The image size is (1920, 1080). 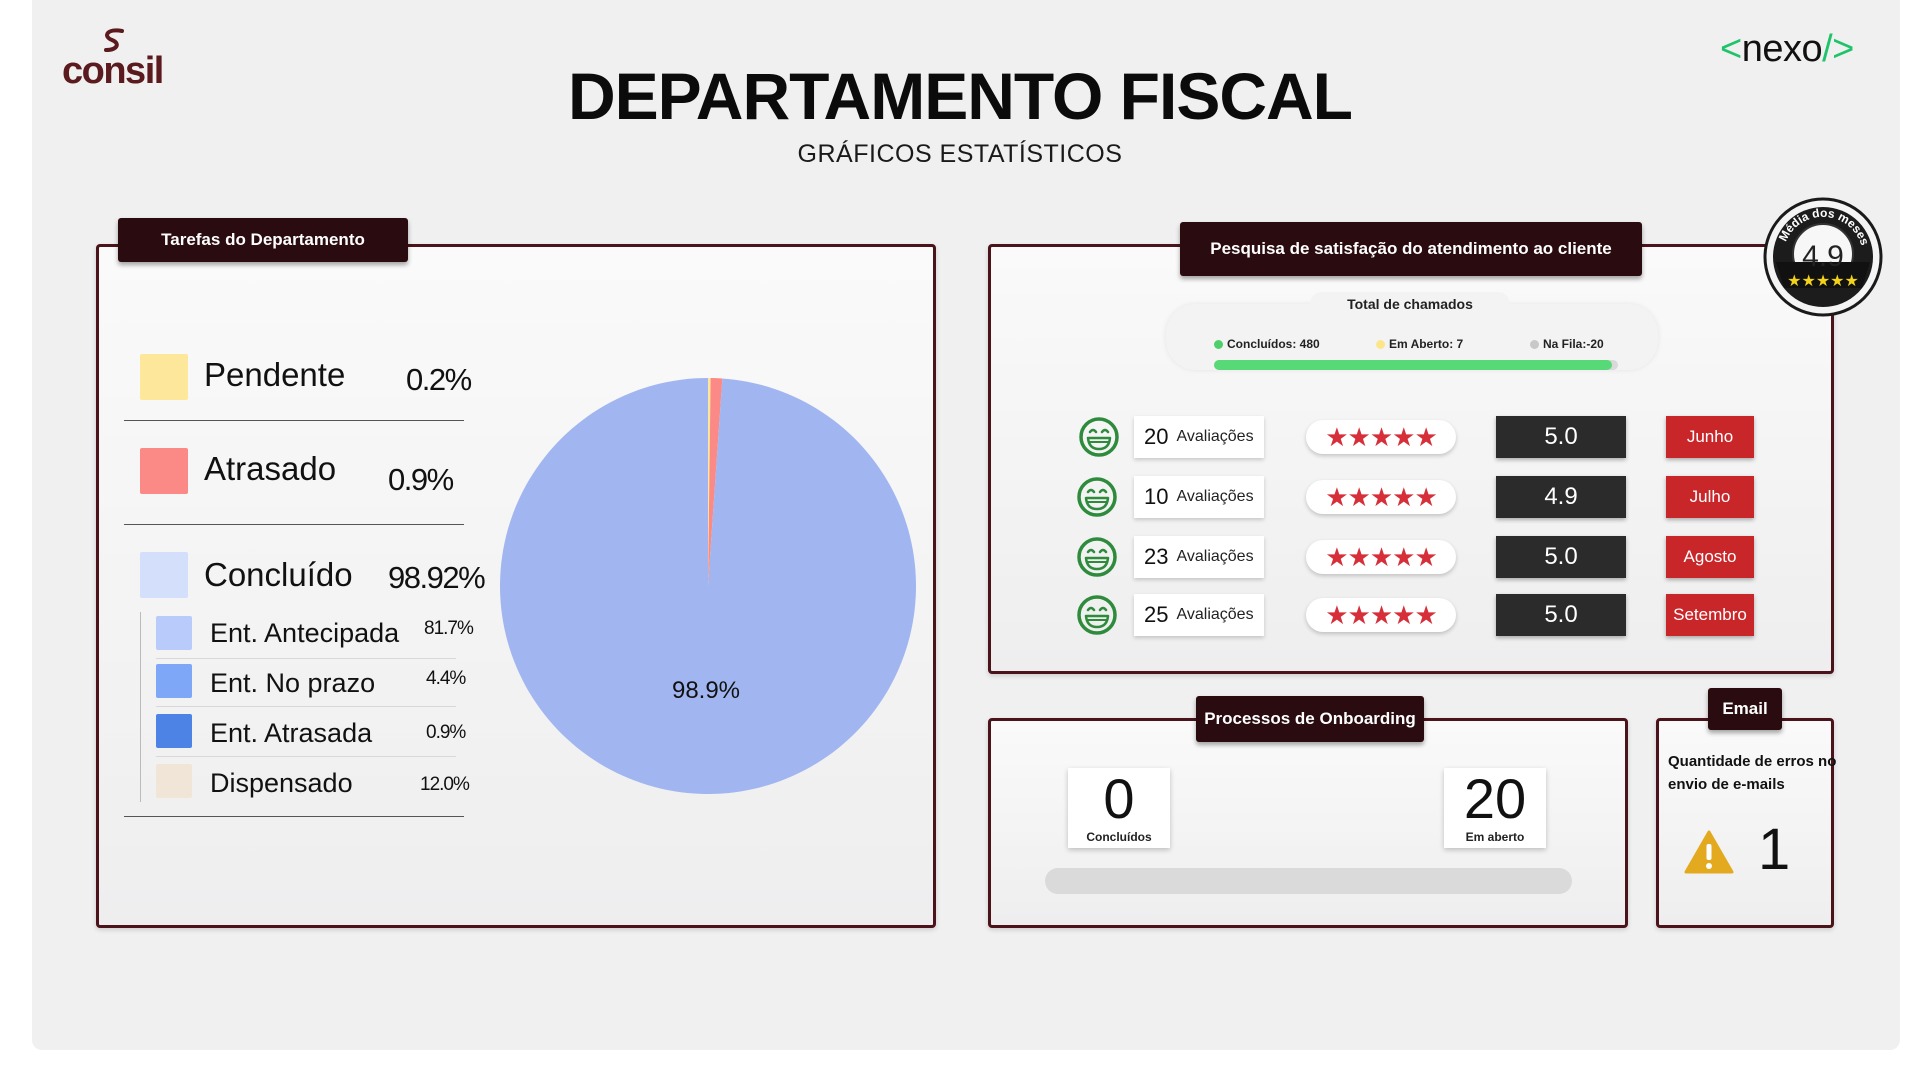 I want to click on onboarding-open-value: 20, so click(x=1495, y=798).